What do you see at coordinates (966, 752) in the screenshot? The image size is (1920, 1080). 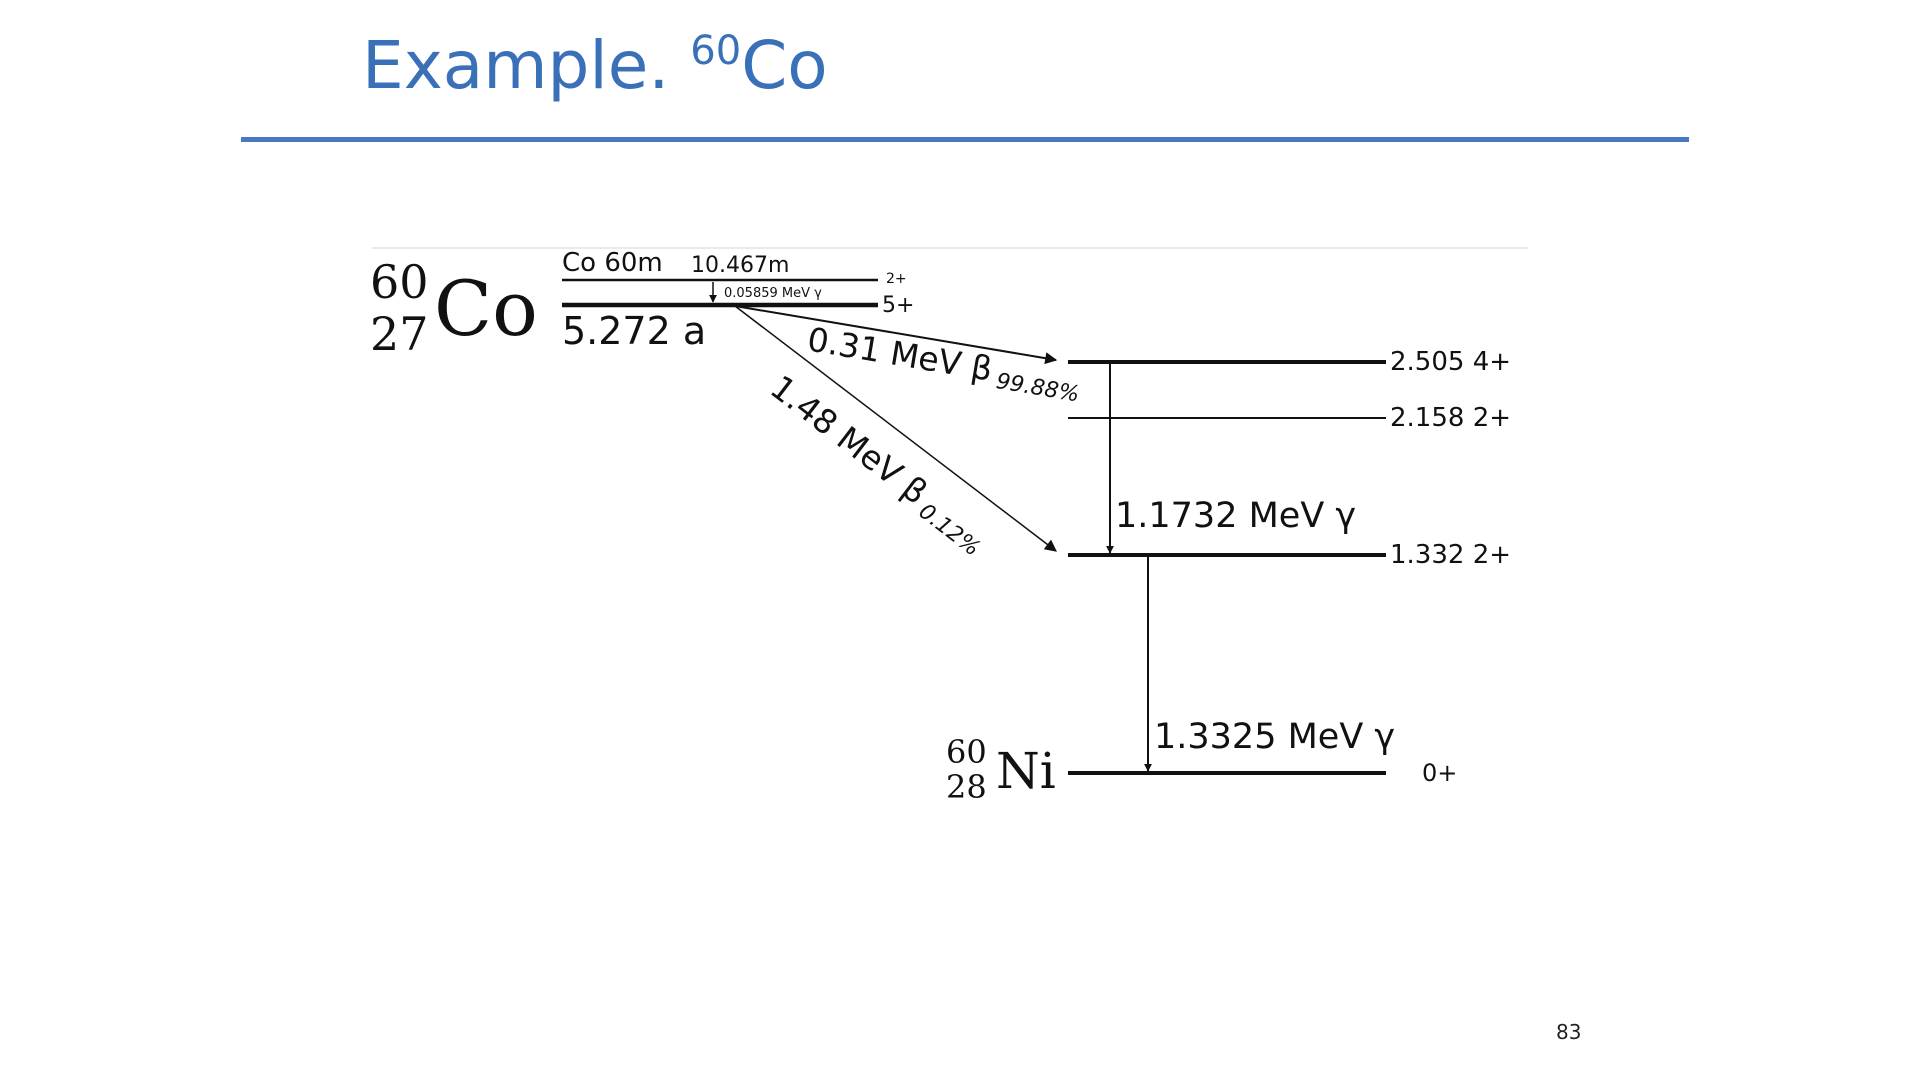 I see `daughter-mass-number: 60` at bounding box center [966, 752].